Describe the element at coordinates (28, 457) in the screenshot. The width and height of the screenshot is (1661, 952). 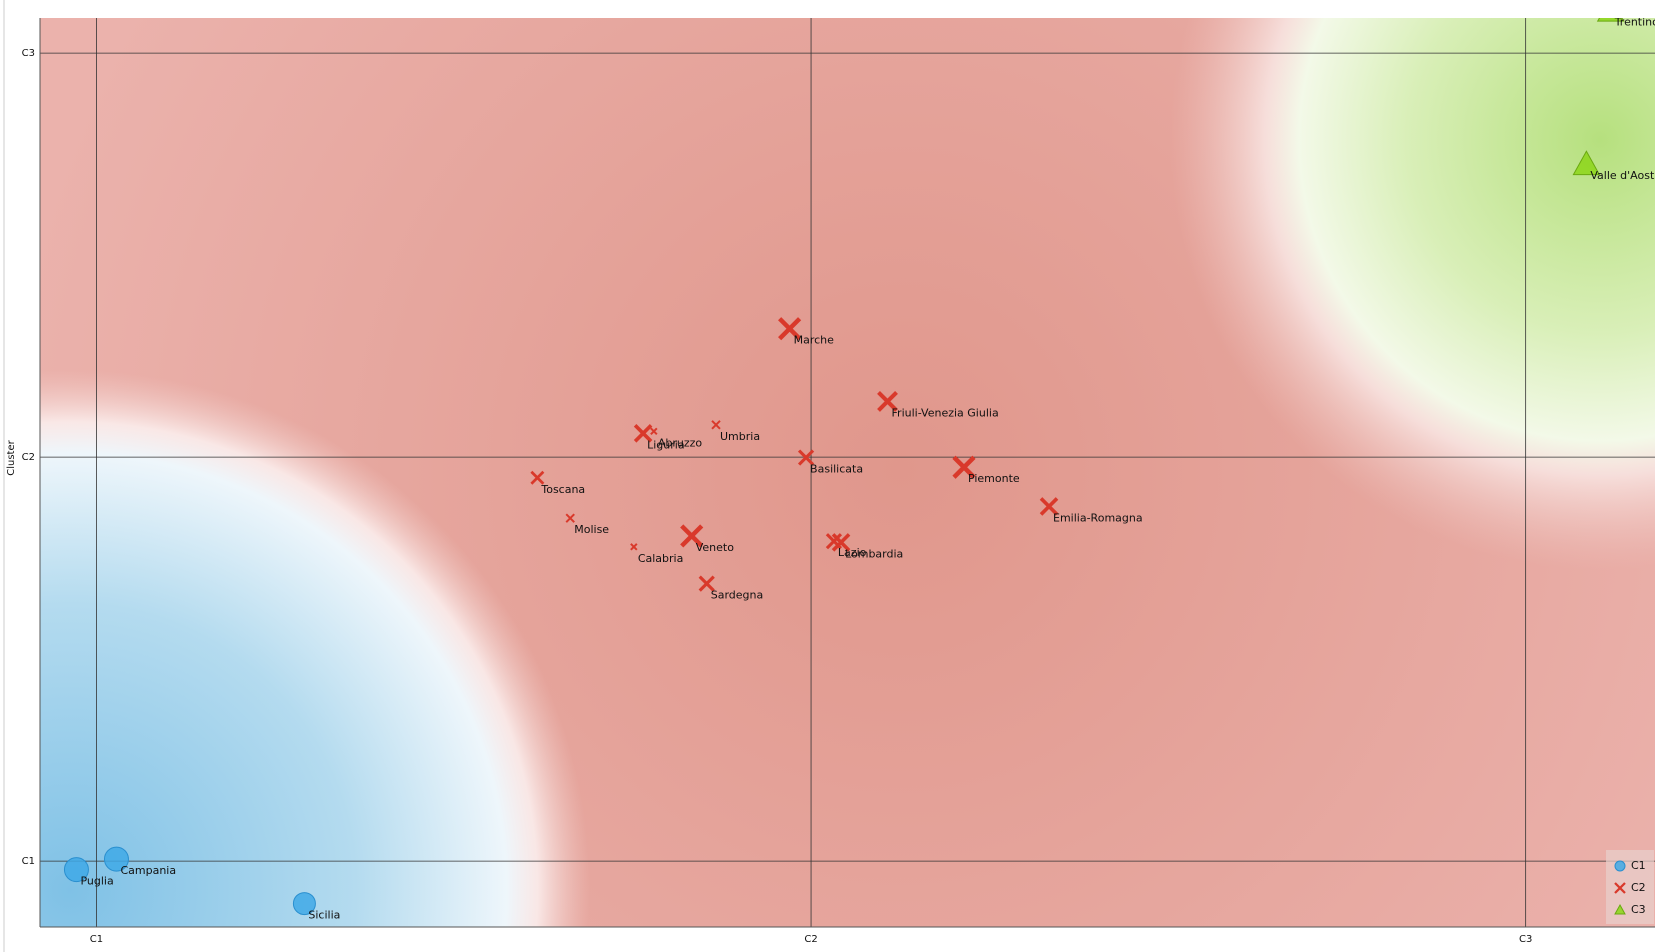
I see `y-tick-label: C2` at that location.